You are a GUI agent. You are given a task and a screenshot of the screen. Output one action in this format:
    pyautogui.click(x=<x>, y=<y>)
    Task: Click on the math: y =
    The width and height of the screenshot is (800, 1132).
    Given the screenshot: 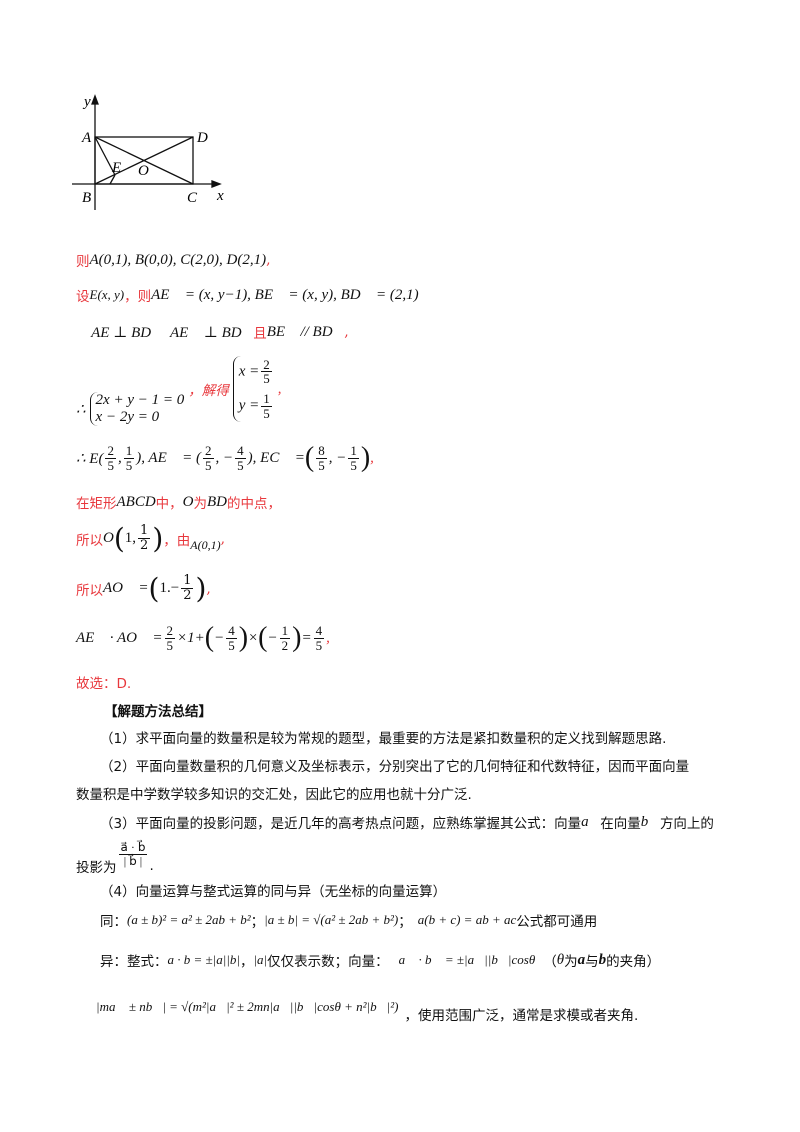 What is the action you would take?
    pyautogui.click(x=249, y=405)
    